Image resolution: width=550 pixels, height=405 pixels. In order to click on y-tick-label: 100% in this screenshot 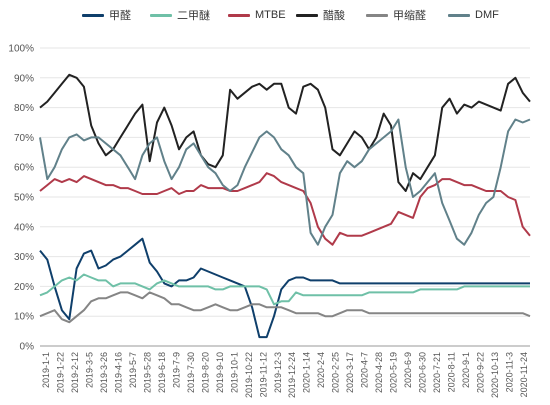, I will do `click(21, 49)`.